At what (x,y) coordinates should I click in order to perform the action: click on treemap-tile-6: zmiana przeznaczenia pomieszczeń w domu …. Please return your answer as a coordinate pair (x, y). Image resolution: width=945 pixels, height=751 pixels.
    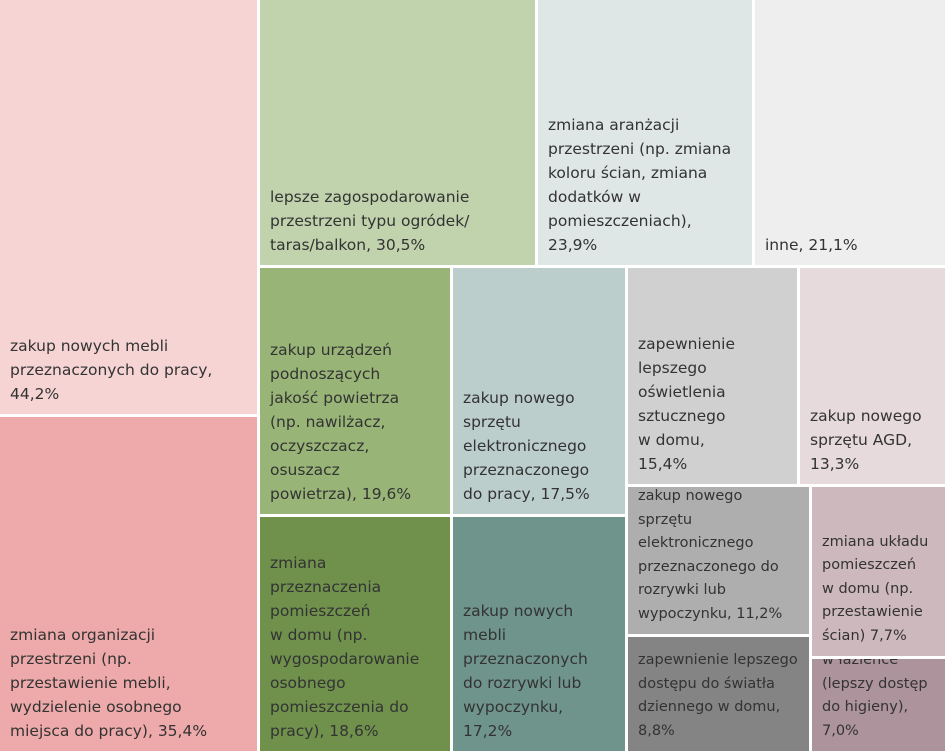
    Looking at the image, I should click on (355, 634).